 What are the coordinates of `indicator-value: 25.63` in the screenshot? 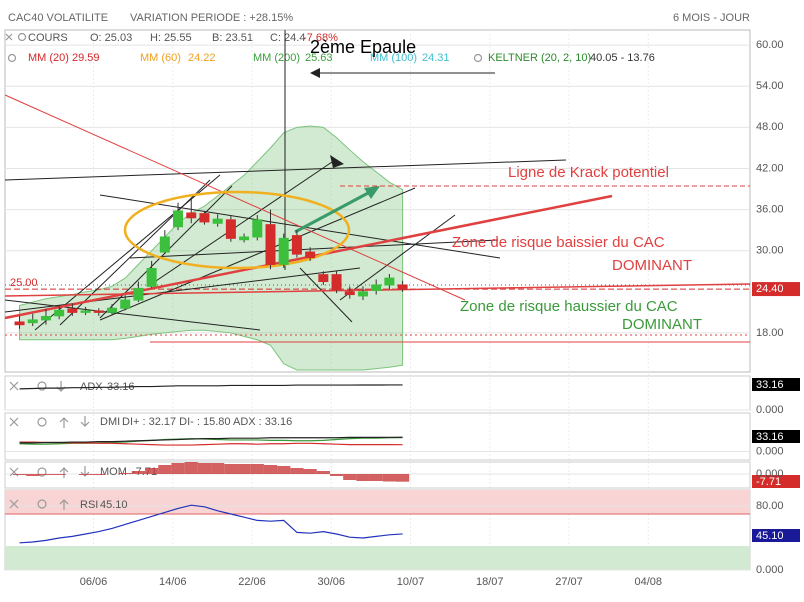 It's located at (319, 58).